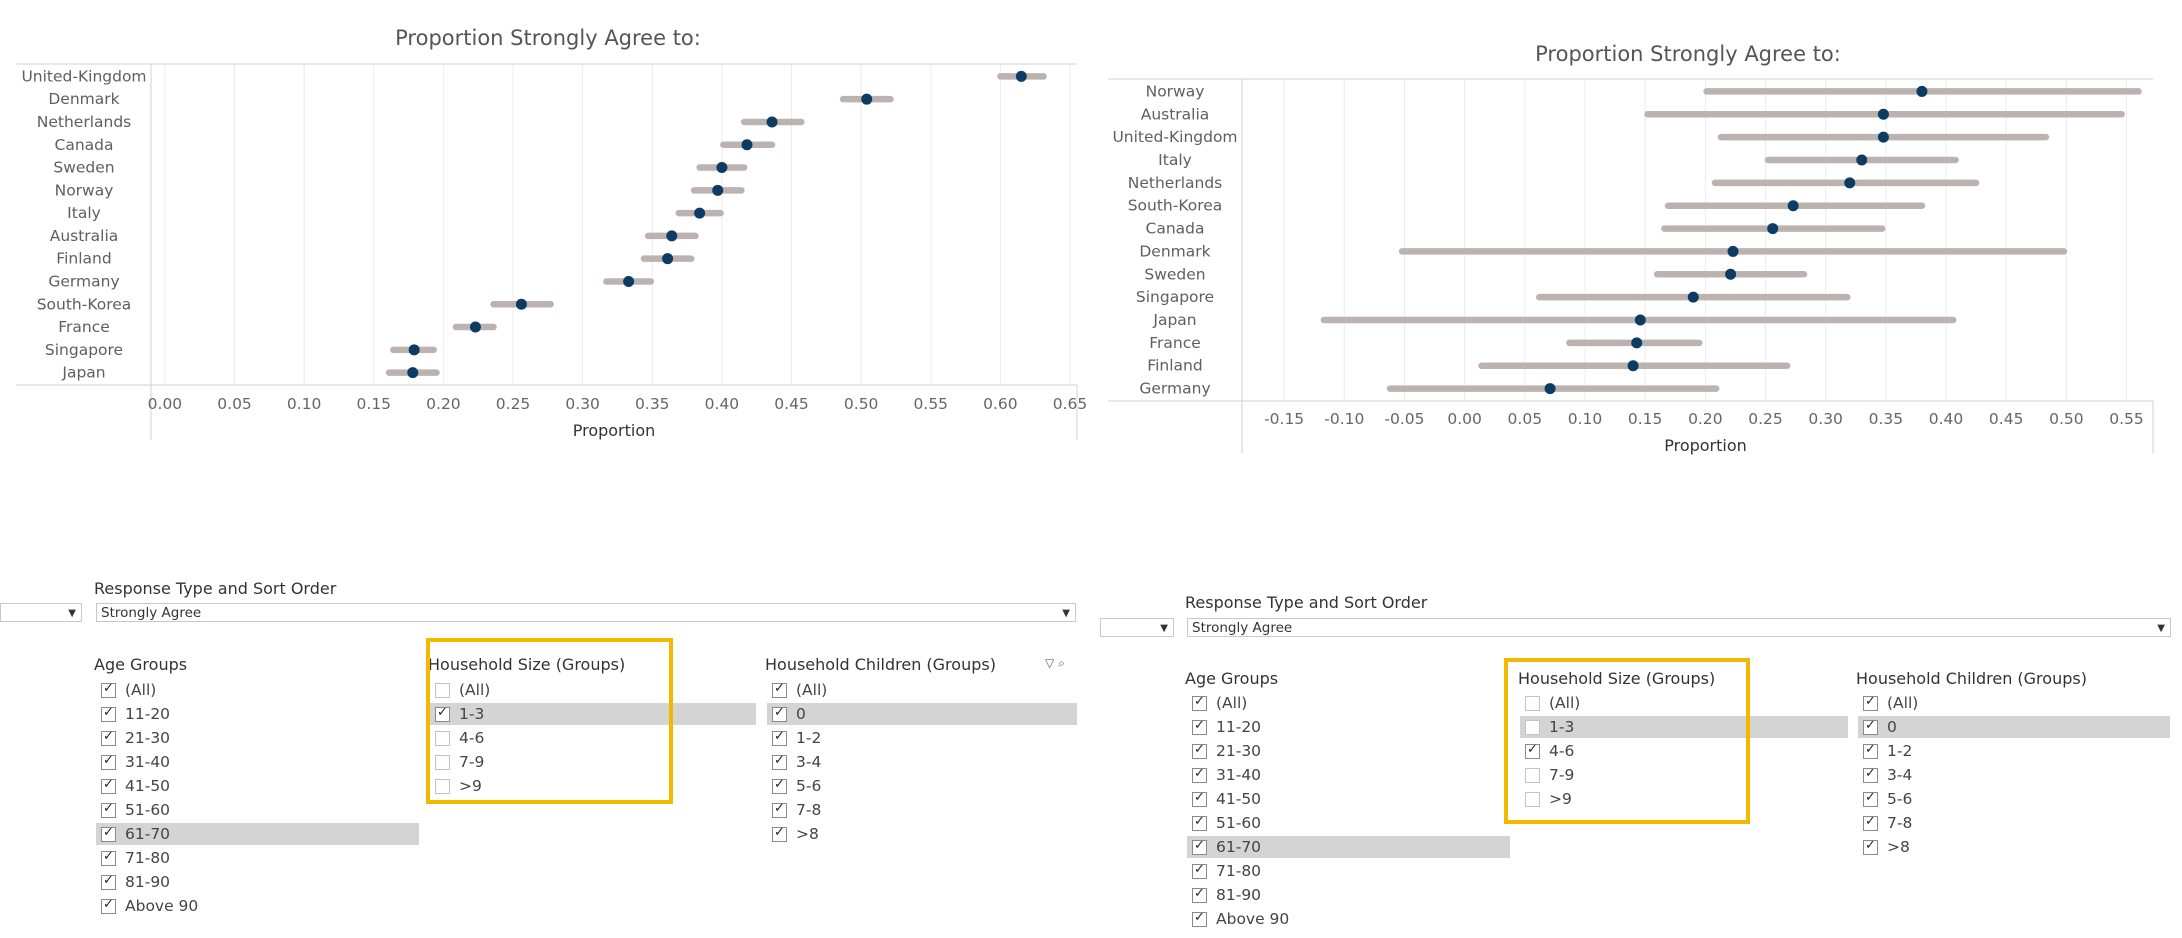  What do you see at coordinates (1050, 663) in the screenshot?
I see `filter-icon: ▽` at bounding box center [1050, 663].